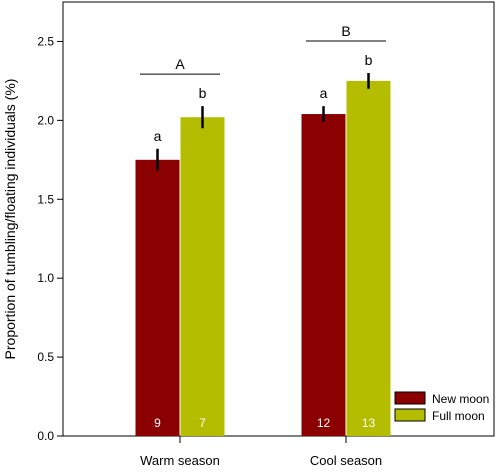  I want to click on x-axis-labels: Warm season Cool season, so click(261, 452).